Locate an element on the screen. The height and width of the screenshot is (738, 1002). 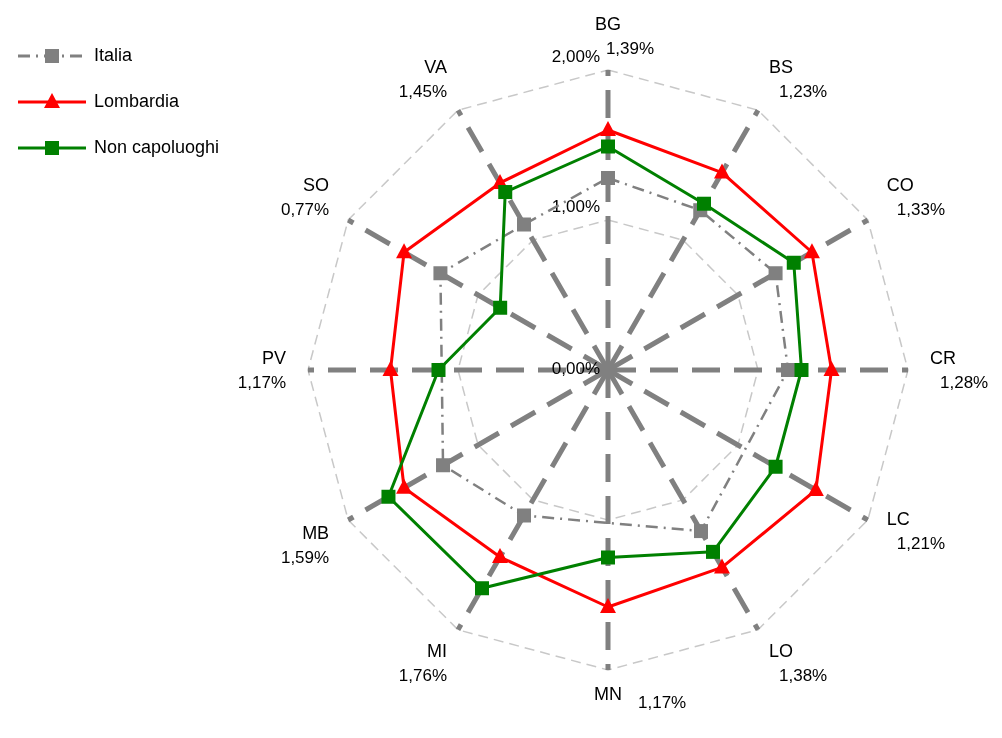
spoke-label: SO is located at coordinates (316, 185).